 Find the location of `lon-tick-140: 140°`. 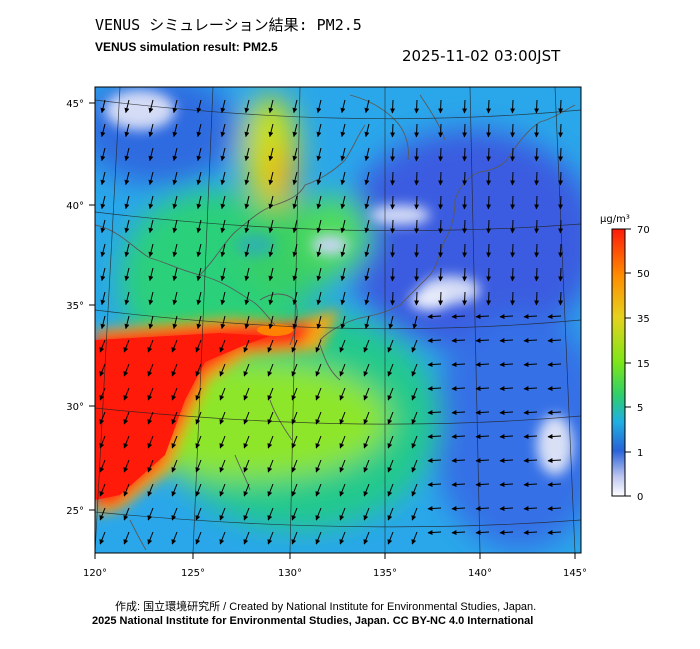

lon-tick-140: 140° is located at coordinates (480, 573).